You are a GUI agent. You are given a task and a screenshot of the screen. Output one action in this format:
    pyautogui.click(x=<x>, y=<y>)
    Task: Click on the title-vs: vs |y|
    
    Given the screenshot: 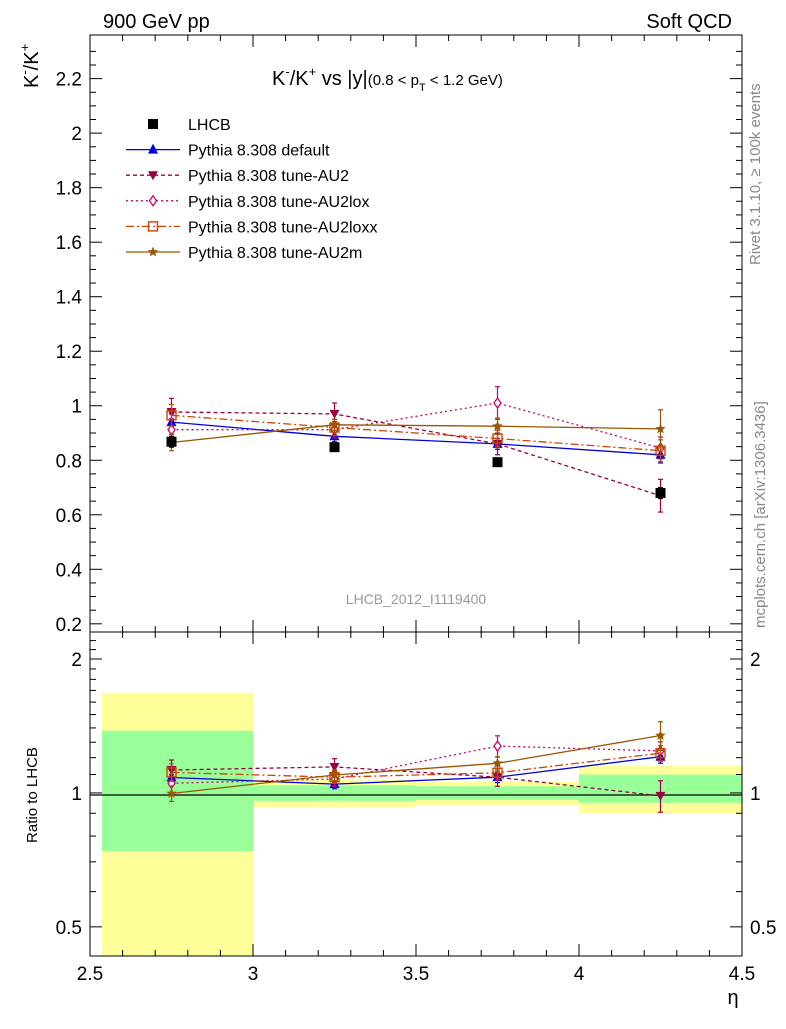 What is the action you would take?
    pyautogui.click(x=342, y=79)
    